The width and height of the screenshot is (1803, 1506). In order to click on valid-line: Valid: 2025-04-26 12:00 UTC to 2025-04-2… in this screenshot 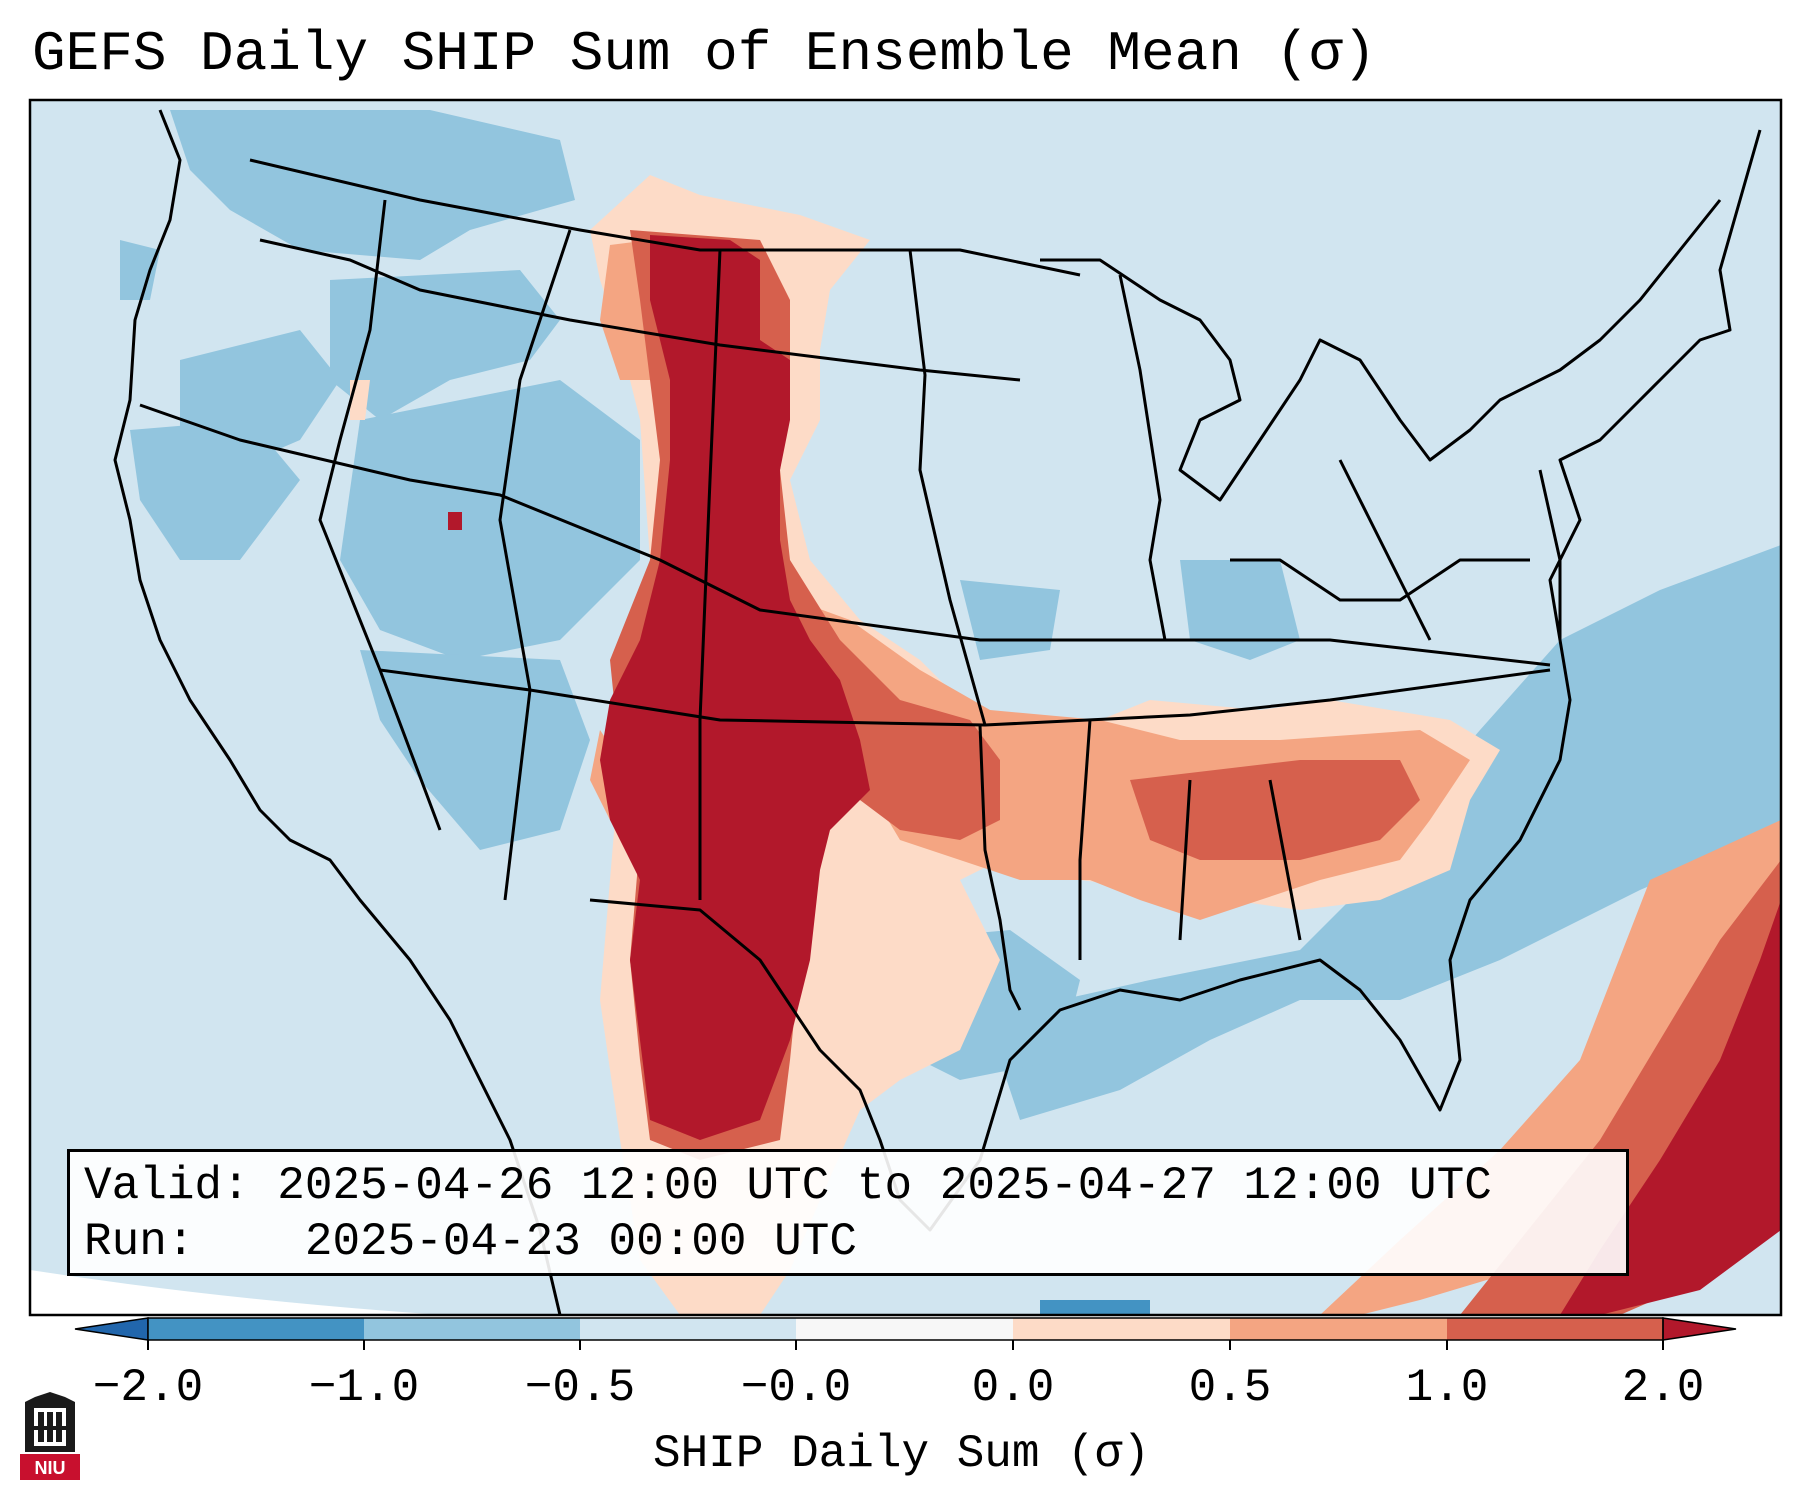, I will do `click(855, 1186)`.